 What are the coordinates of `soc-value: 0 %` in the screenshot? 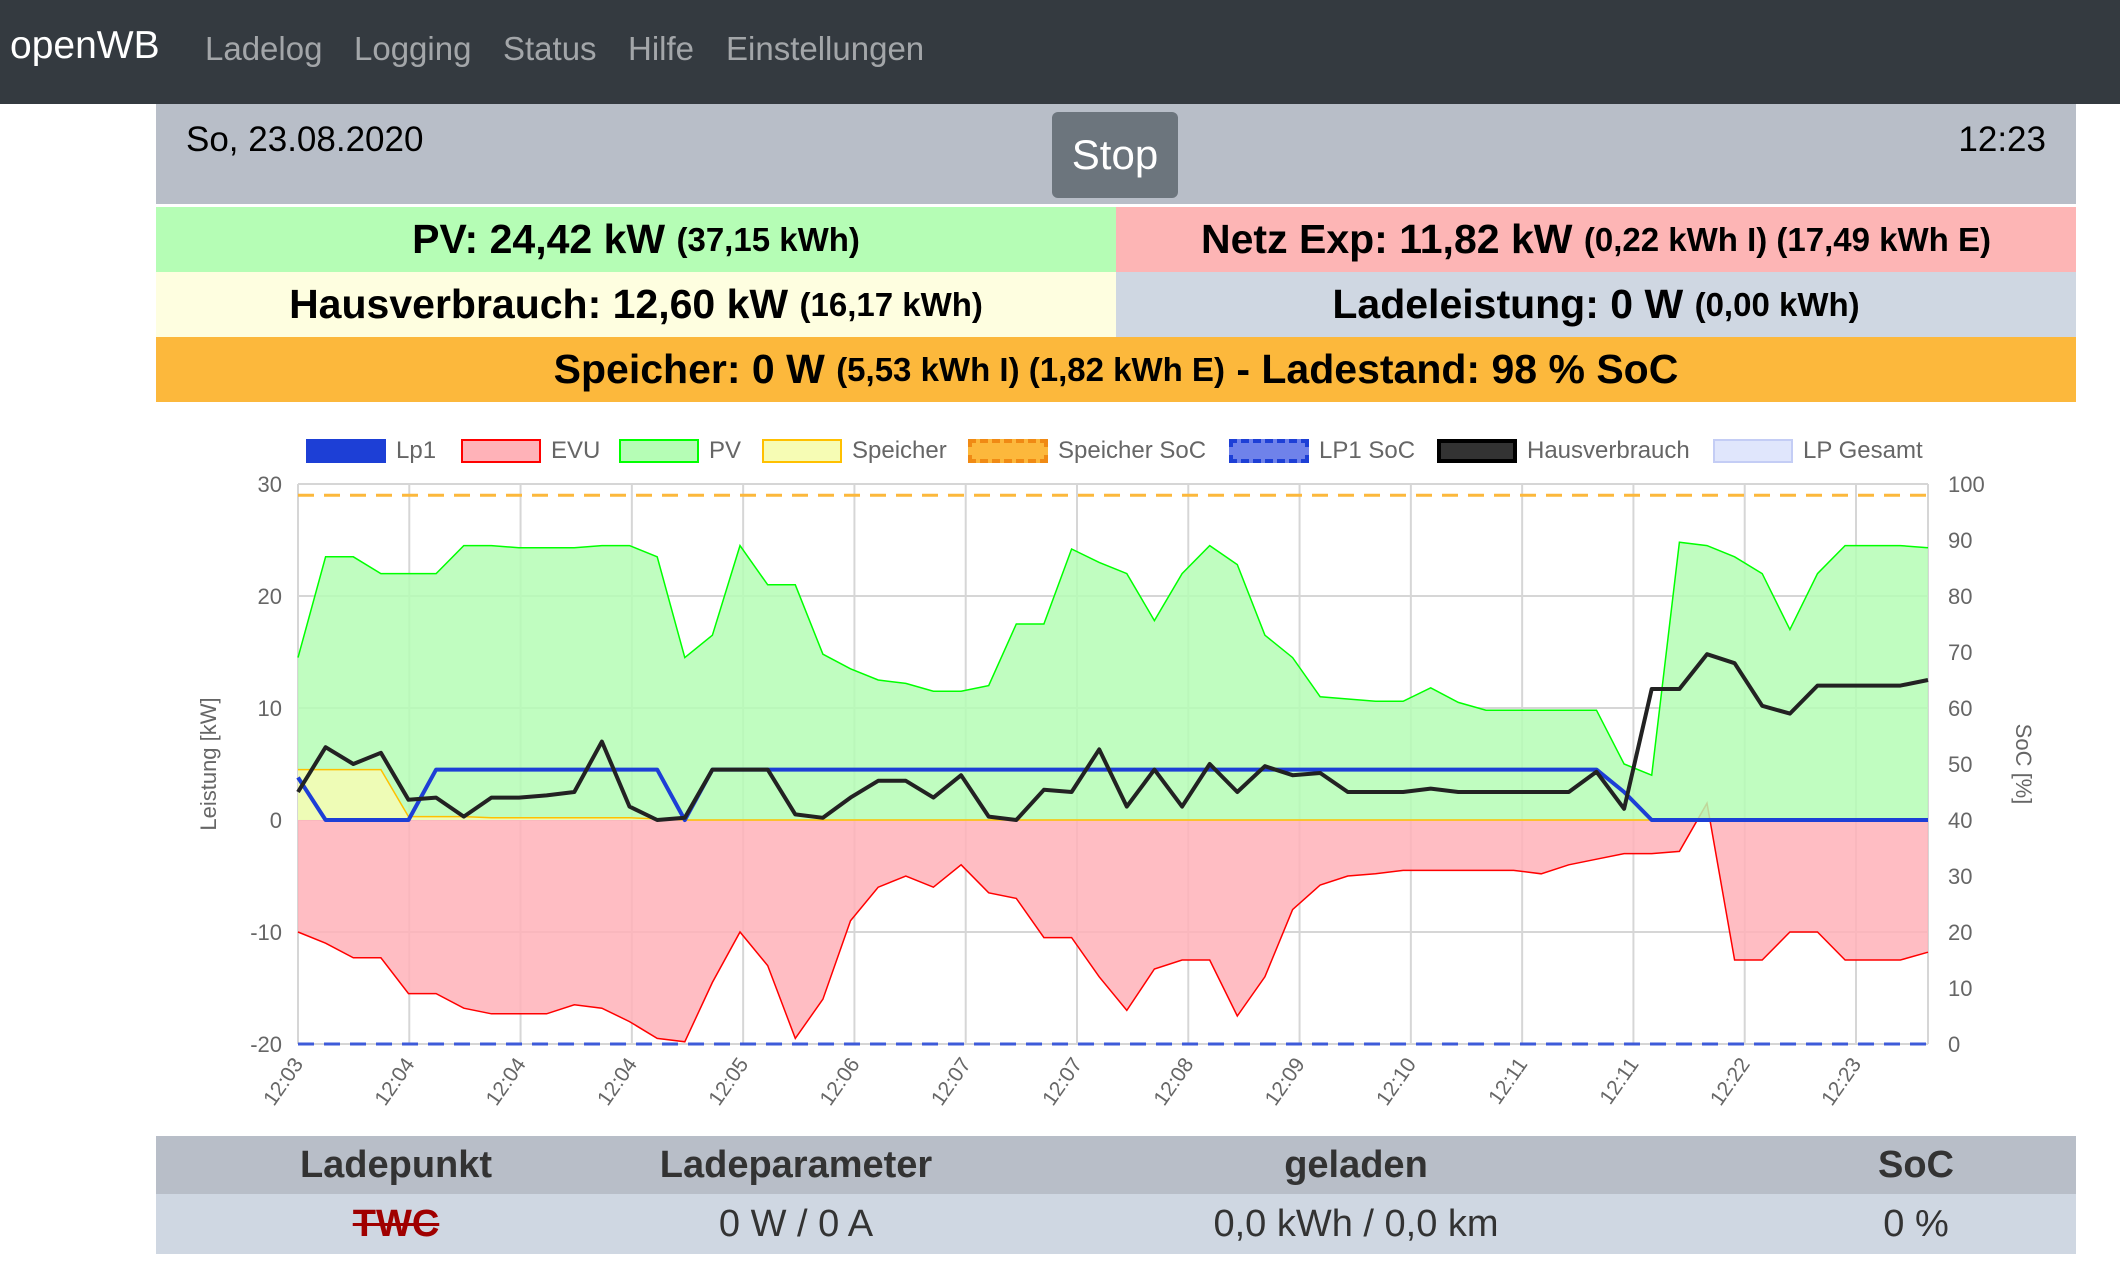 It's located at (1916, 1223).